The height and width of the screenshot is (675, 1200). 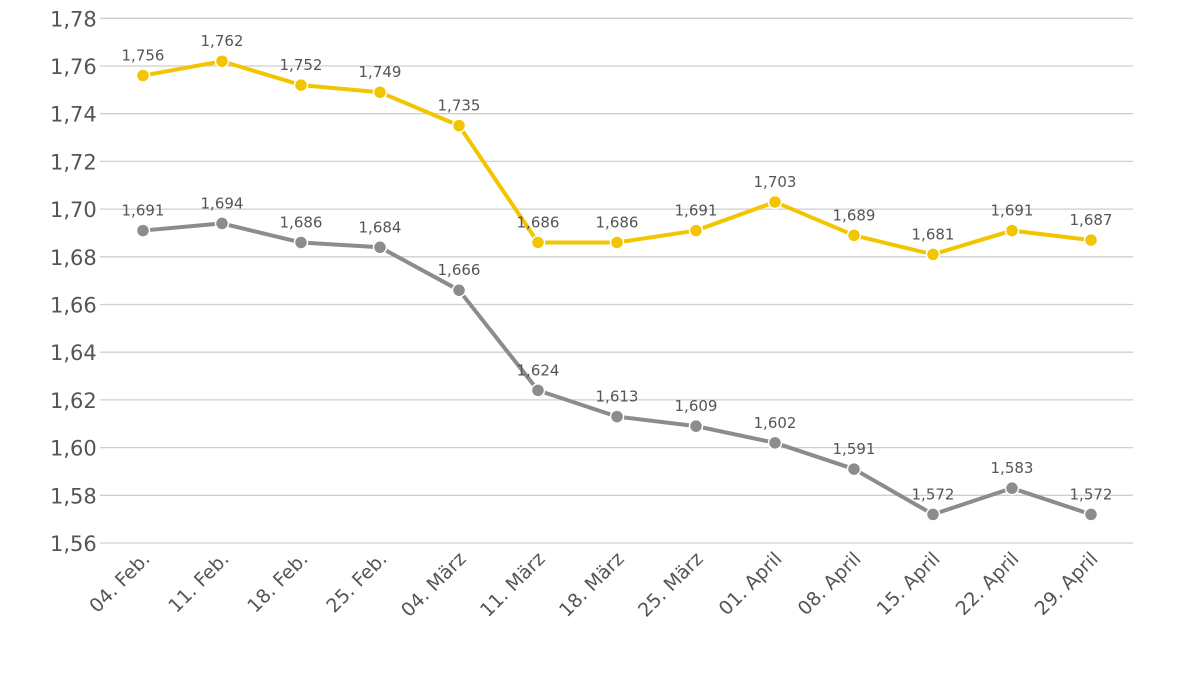 What do you see at coordinates (73, 115) in the screenshot?
I see `y-tick-label: 1,74` at bounding box center [73, 115].